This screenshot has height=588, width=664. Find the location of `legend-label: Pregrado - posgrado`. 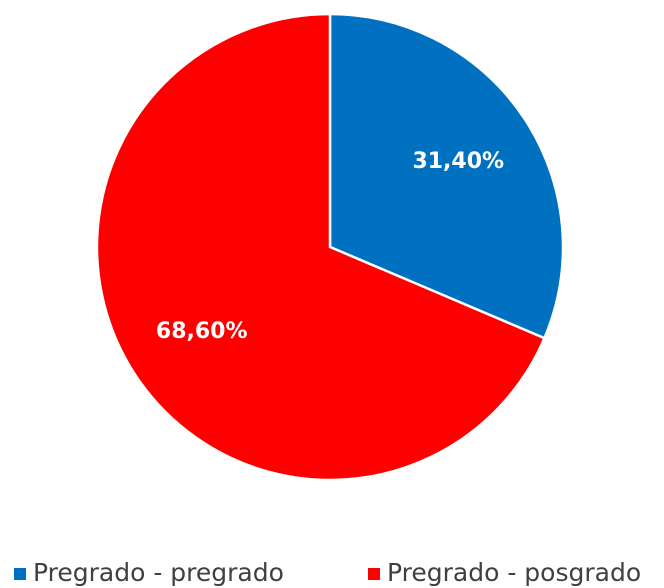

legend-label: Pregrado - posgrado is located at coordinates (514, 572).